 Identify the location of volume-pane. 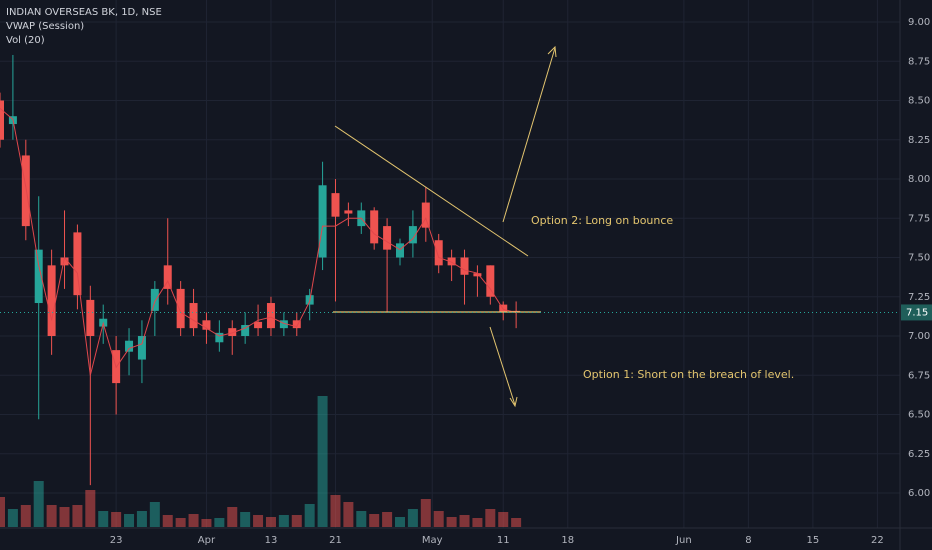
(261, 461).